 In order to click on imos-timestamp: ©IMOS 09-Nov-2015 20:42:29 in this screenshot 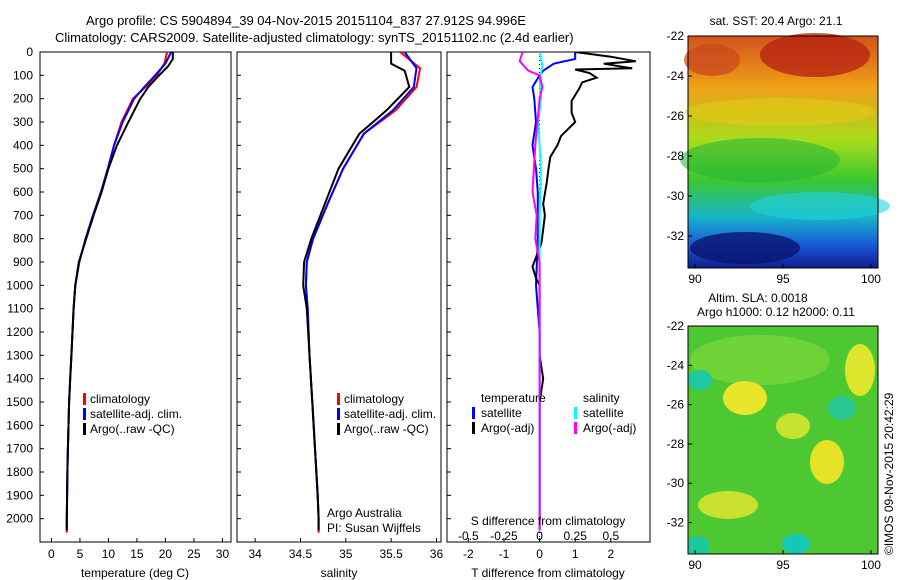, I will do `click(889, 473)`.